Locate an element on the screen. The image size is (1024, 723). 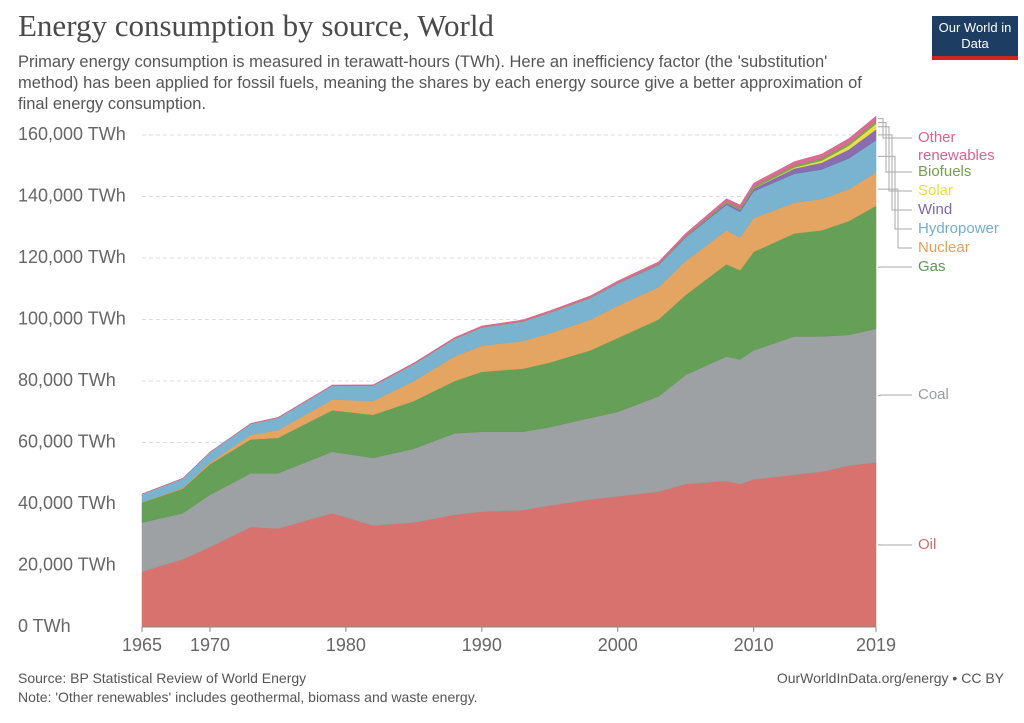
y-tick-label: 160,000 TWh is located at coordinates (72, 134).